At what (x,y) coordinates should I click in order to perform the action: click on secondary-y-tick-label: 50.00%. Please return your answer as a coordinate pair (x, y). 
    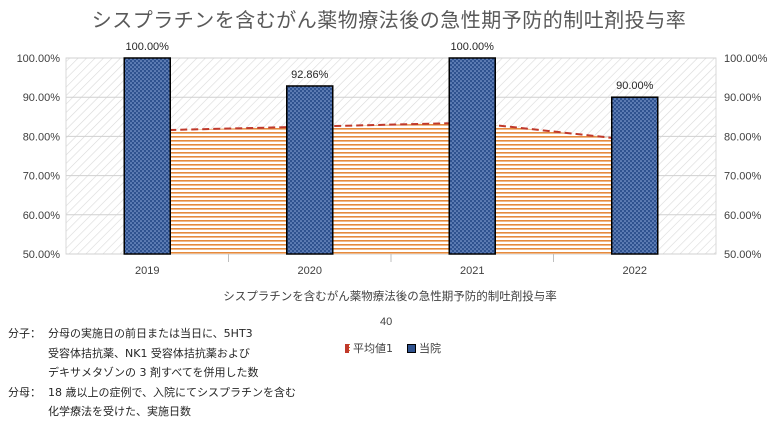
    Looking at the image, I should click on (743, 255).